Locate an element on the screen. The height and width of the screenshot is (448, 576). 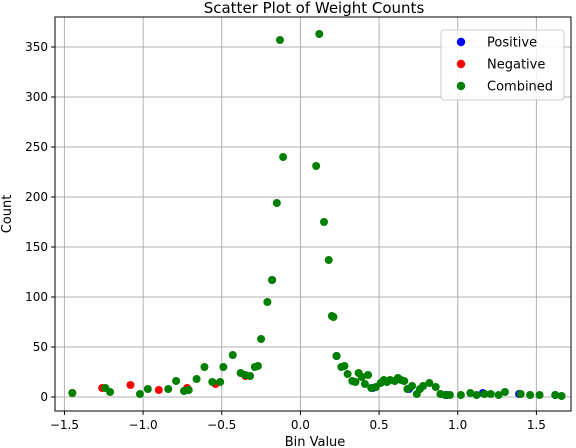
y-axis-title: Count is located at coordinates (7, 214).